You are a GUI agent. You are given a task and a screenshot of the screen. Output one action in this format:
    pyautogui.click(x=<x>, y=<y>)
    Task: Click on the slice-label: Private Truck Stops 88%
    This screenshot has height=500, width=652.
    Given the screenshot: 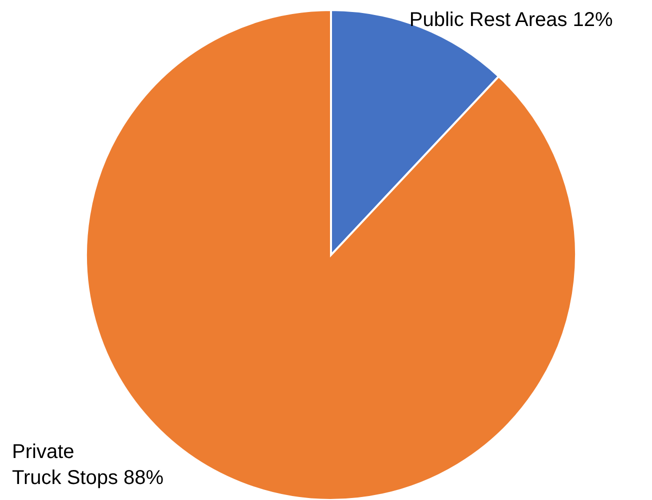 What is the action you would take?
    pyautogui.click(x=88, y=465)
    